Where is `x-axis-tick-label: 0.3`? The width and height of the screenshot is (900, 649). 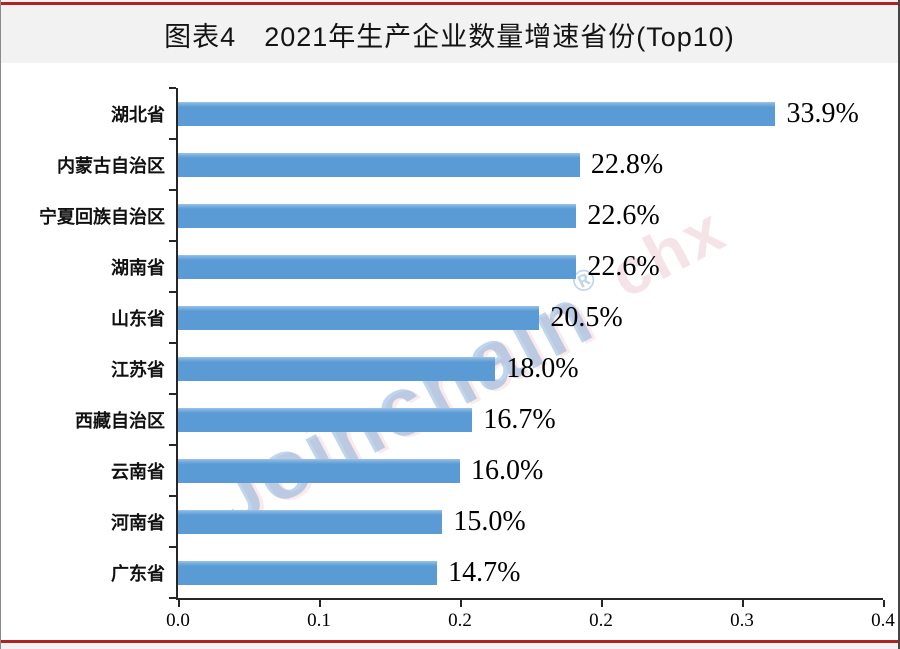 x-axis-tick-label: 0.3 is located at coordinates (742, 620).